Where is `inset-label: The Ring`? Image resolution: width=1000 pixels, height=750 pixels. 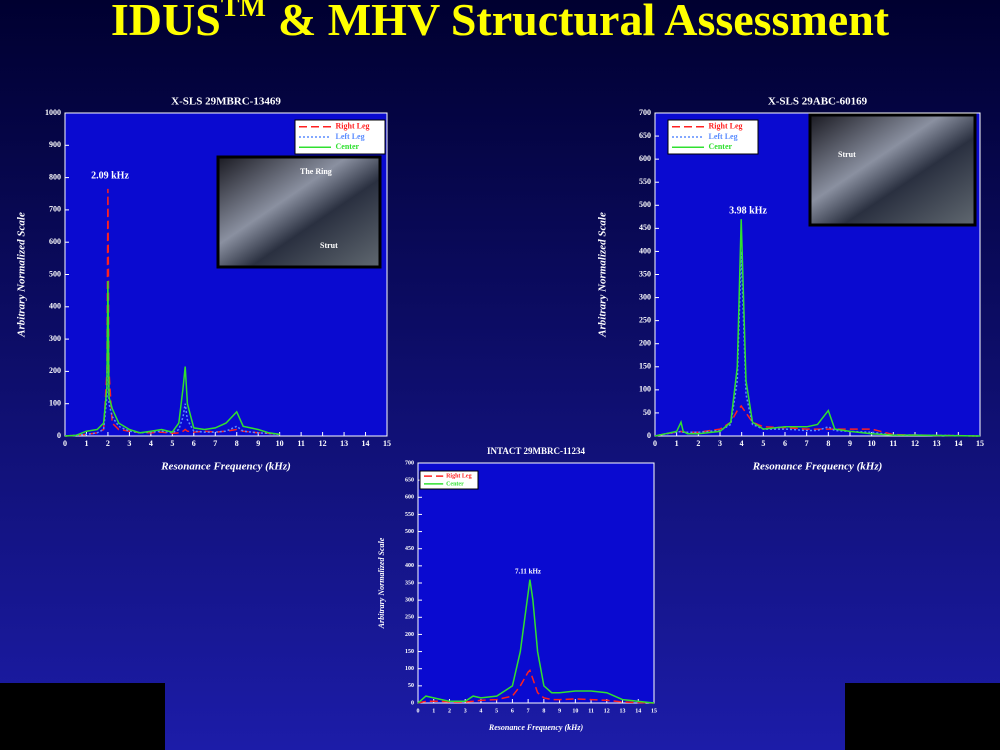 inset-label: The Ring is located at coordinates (316, 171).